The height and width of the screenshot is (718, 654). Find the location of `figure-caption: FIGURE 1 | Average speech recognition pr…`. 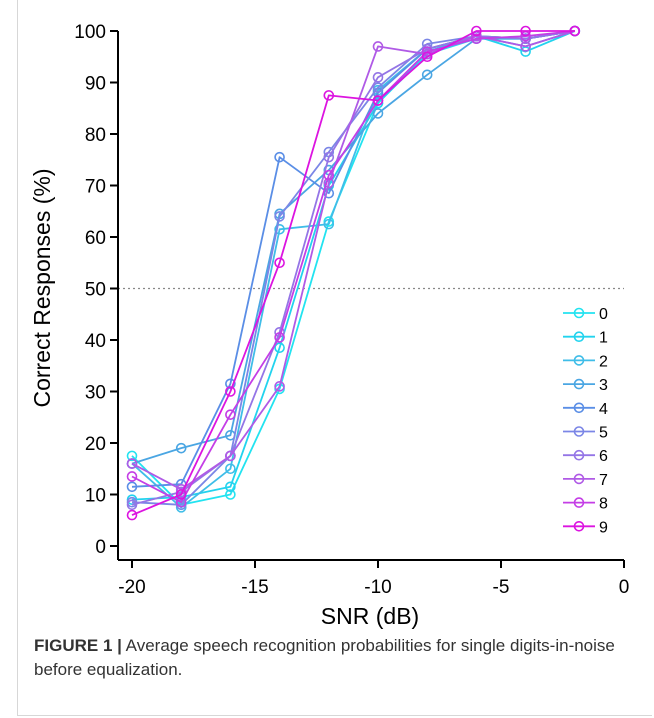

figure-caption: FIGURE 1 | Average speech recognition pr… is located at coordinates (337, 658).